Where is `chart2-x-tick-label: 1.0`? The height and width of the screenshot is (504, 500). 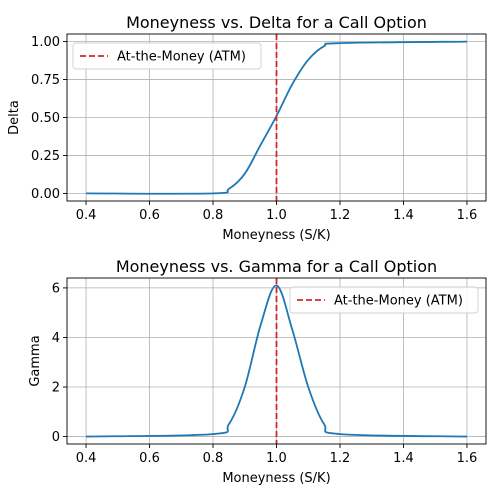 chart2-x-tick-label: 1.0 is located at coordinates (276, 458).